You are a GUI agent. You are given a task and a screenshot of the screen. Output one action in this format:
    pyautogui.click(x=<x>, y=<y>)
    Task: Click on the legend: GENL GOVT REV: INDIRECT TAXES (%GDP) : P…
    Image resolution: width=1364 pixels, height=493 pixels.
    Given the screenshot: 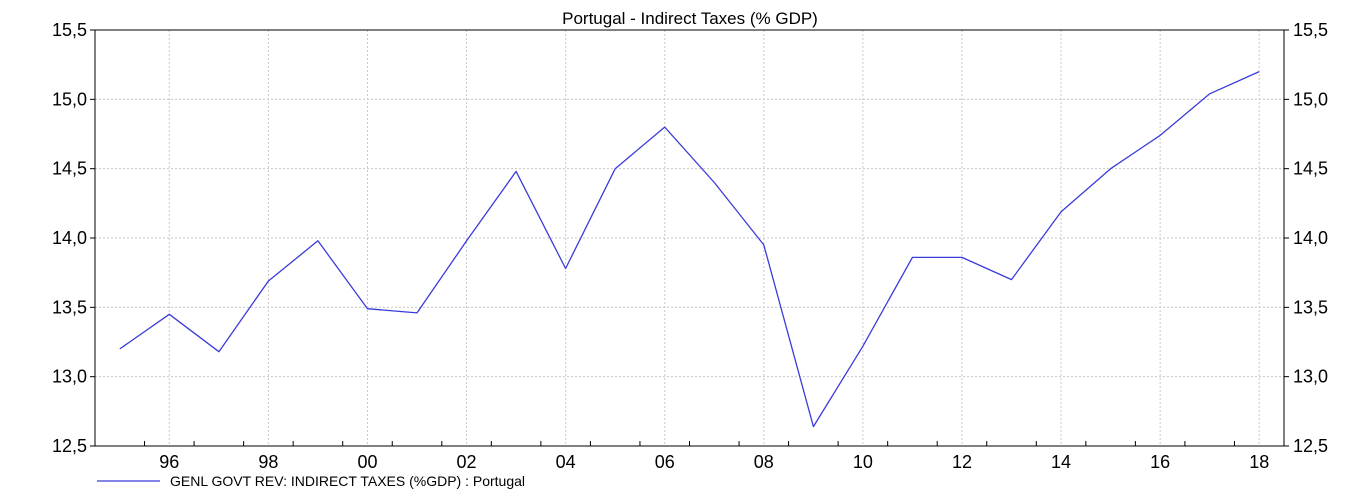 What is the action you would take?
    pyautogui.click(x=311, y=481)
    